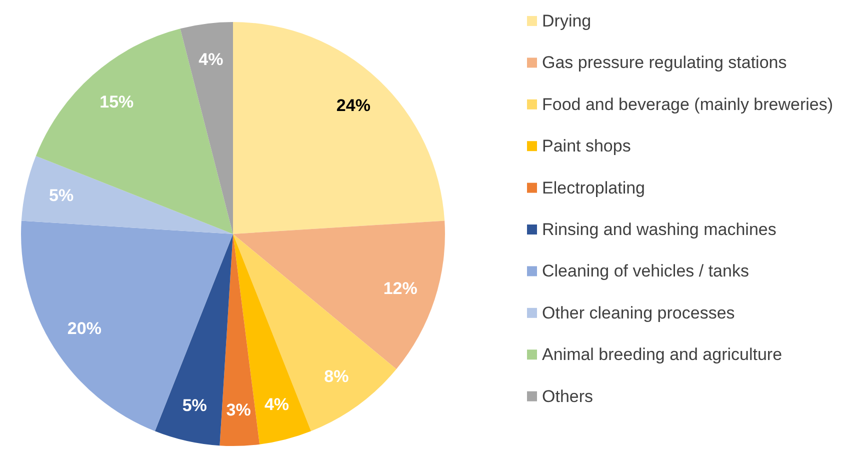  I want to click on legend-label: Others, so click(568, 396).